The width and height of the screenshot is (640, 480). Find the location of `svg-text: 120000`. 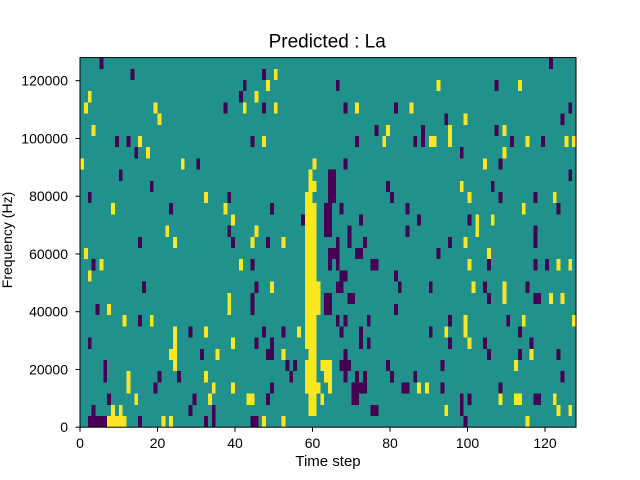

svg-text: 120000 is located at coordinates (44, 81).